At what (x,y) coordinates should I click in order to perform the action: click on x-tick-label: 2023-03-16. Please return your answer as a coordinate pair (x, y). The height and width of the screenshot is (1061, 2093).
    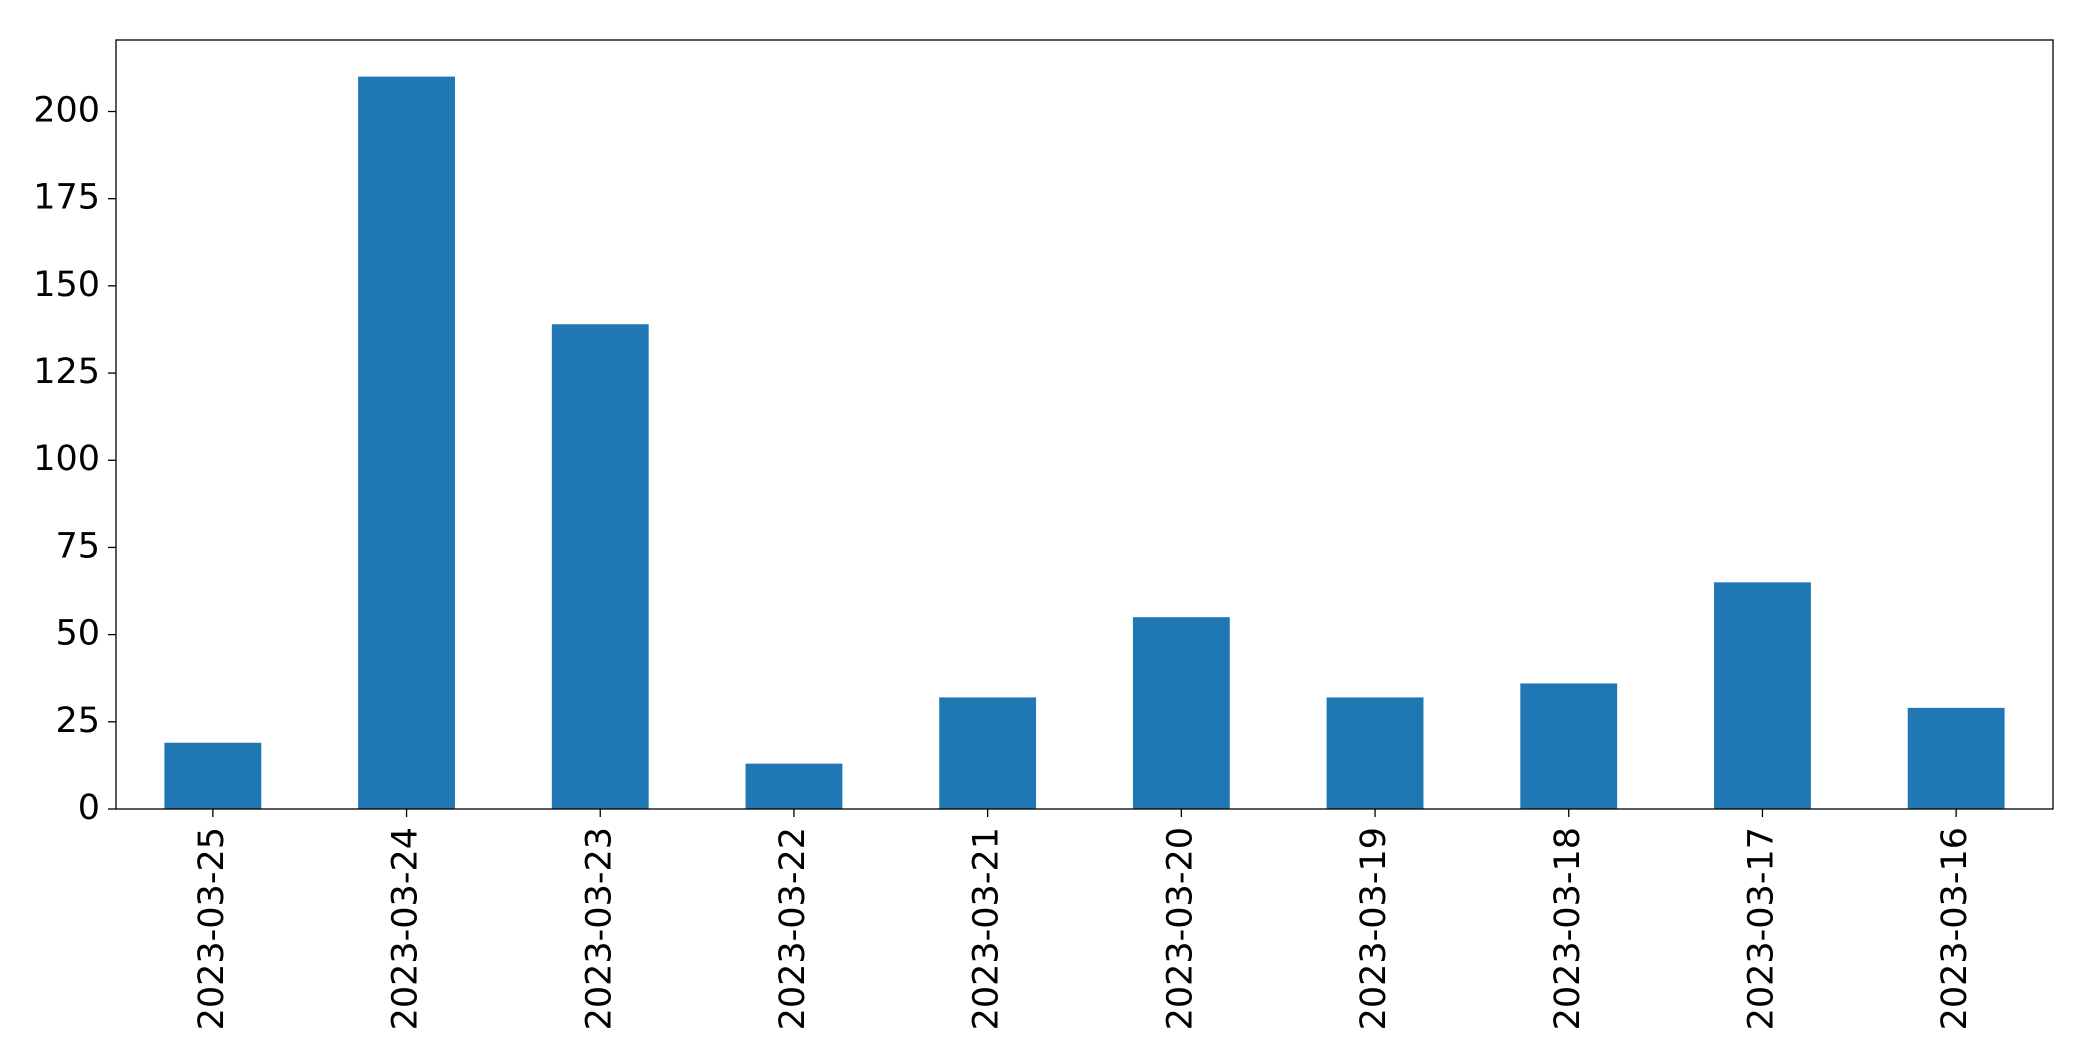
    Looking at the image, I should click on (1955, 928).